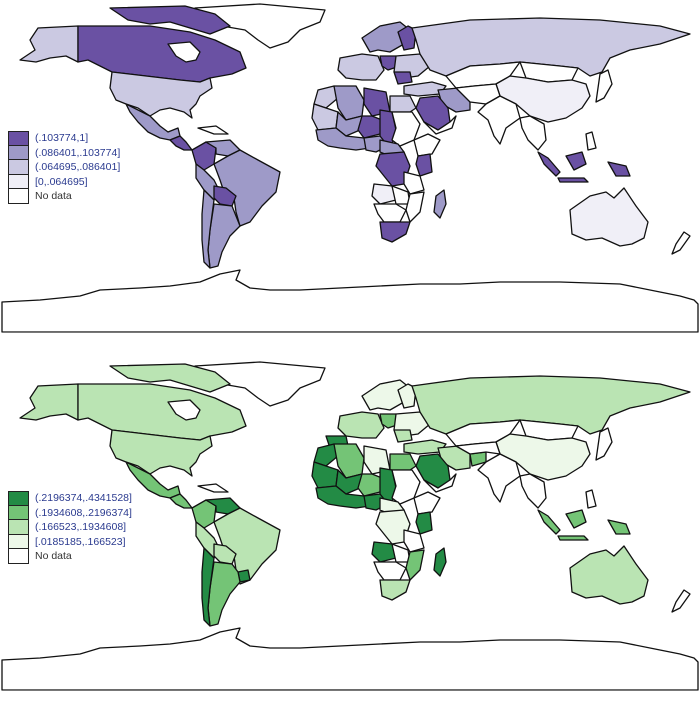 The image size is (700, 703). I want to click on map-frame-bottom, so click(350, 690).